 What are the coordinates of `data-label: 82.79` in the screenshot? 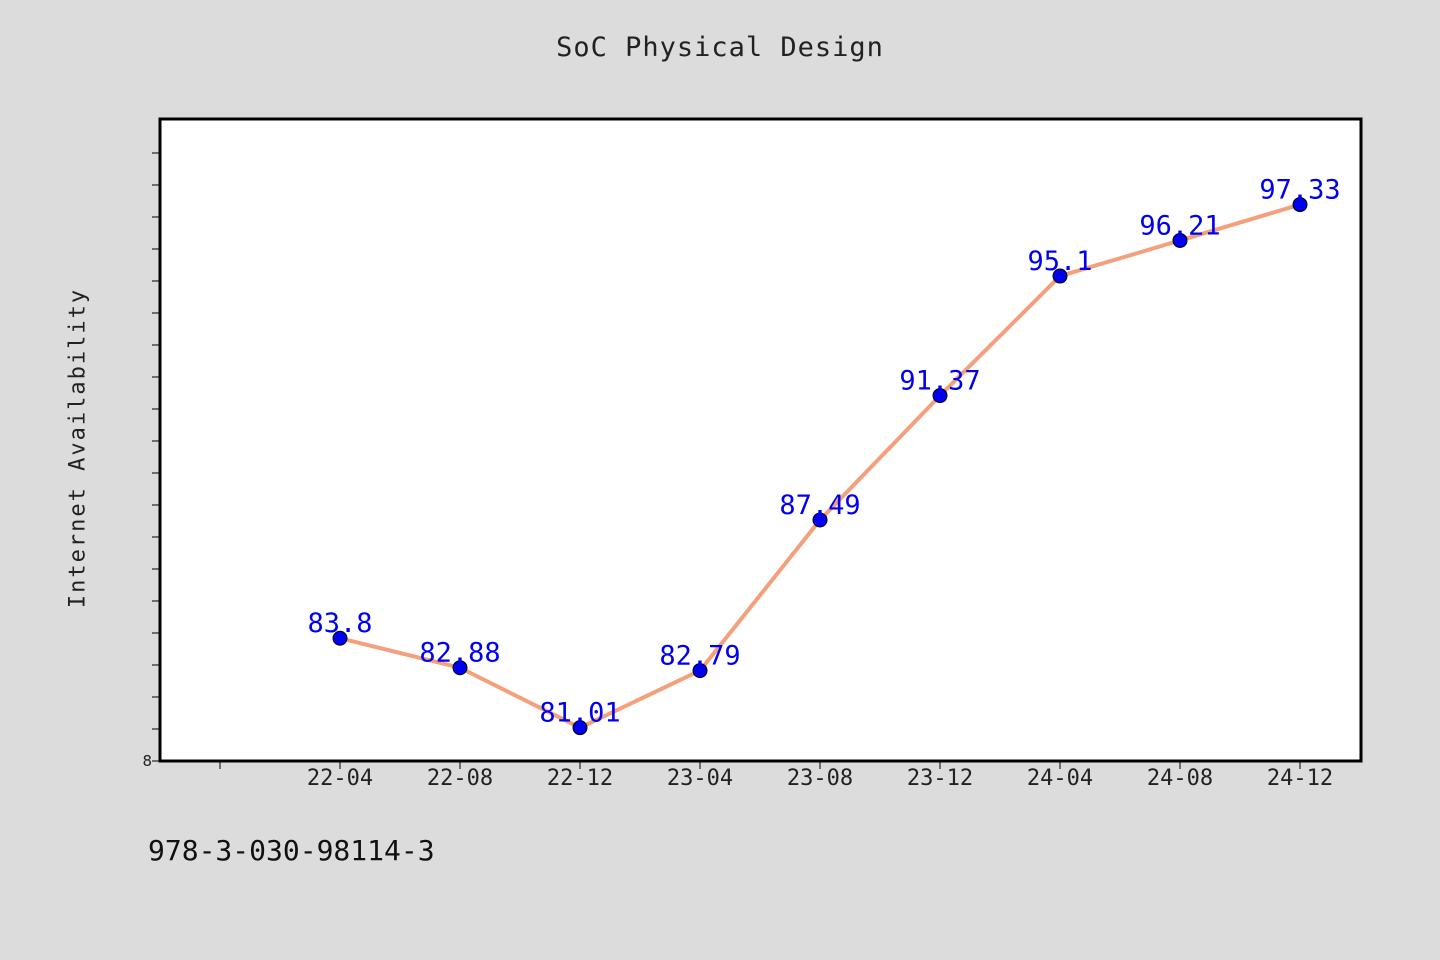 It's located at (699, 656).